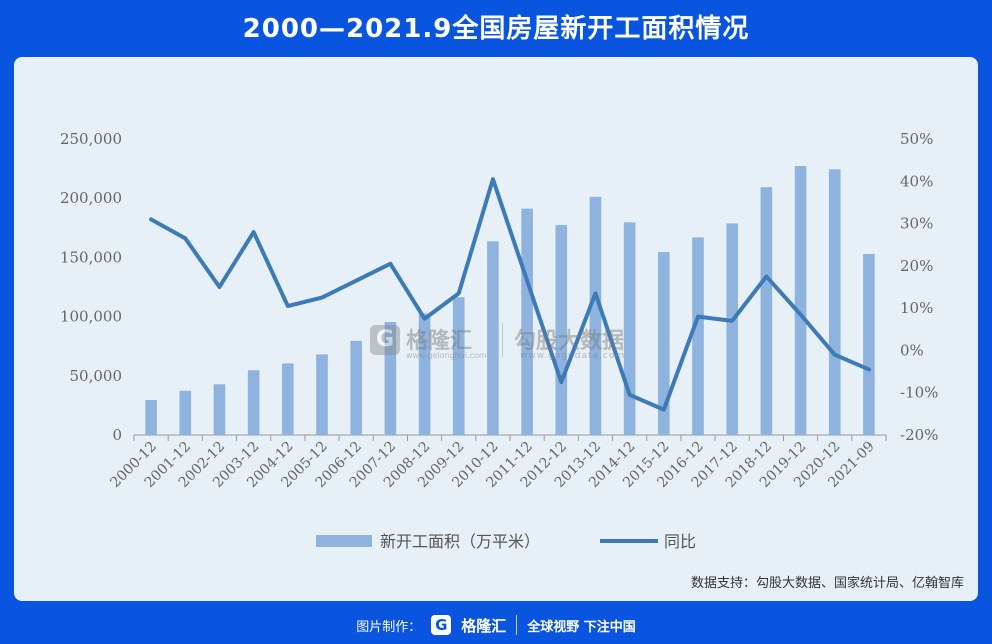 Image resolution: width=992 pixels, height=644 pixels. Describe the element at coordinates (581, 627) in the screenshot. I see `footer-slogan: 全球视野 下注中国` at that location.